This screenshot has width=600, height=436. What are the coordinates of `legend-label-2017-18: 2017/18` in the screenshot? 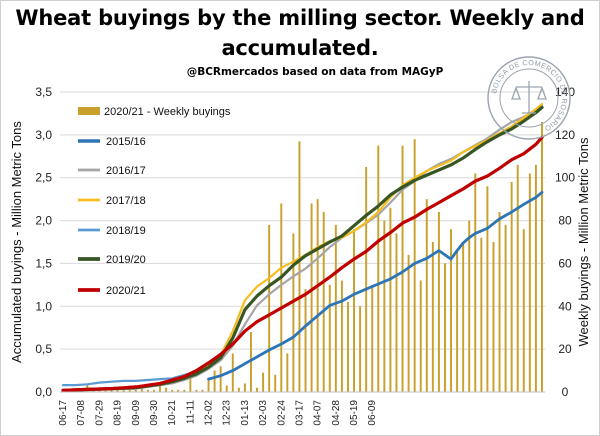 It's located at (126, 201).